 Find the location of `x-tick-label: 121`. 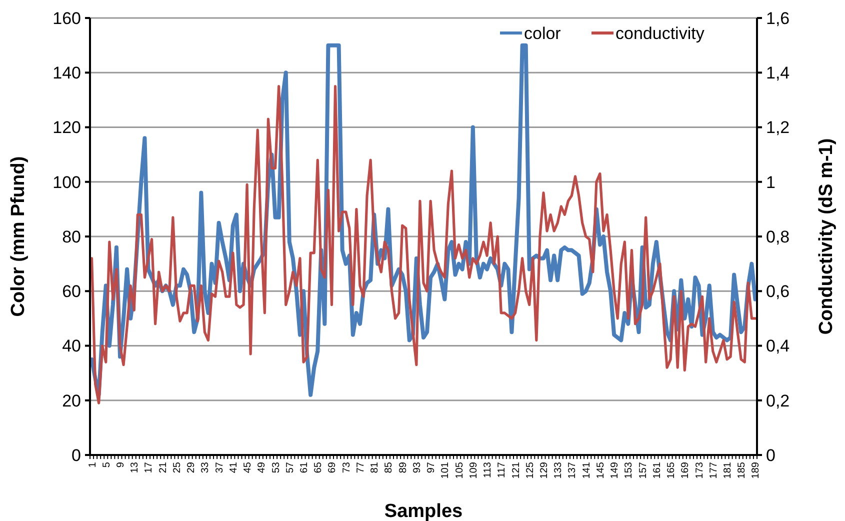

x-tick-label: 121 is located at coordinates (516, 470).